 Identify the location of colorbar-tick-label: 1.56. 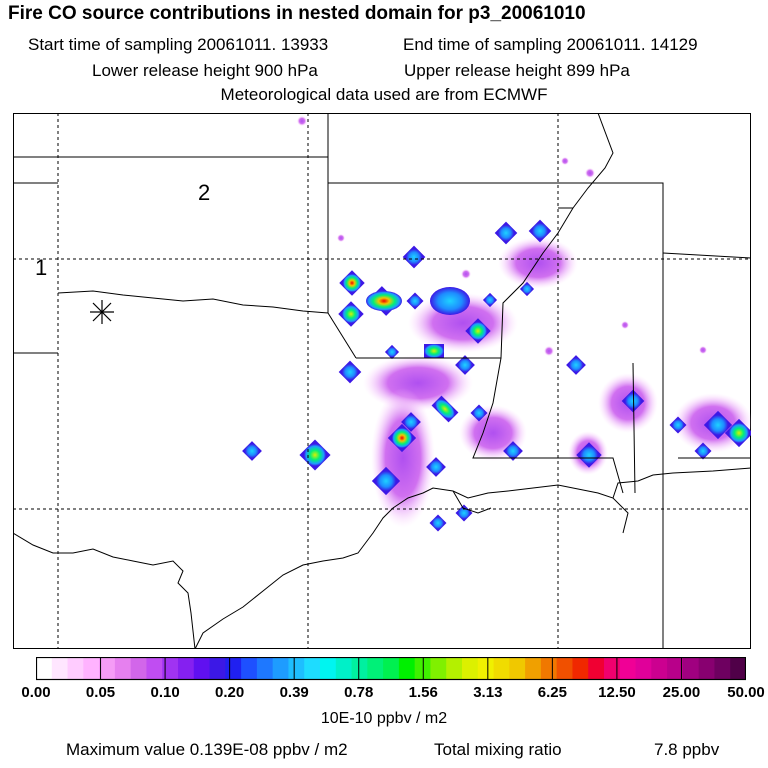
(423, 692).